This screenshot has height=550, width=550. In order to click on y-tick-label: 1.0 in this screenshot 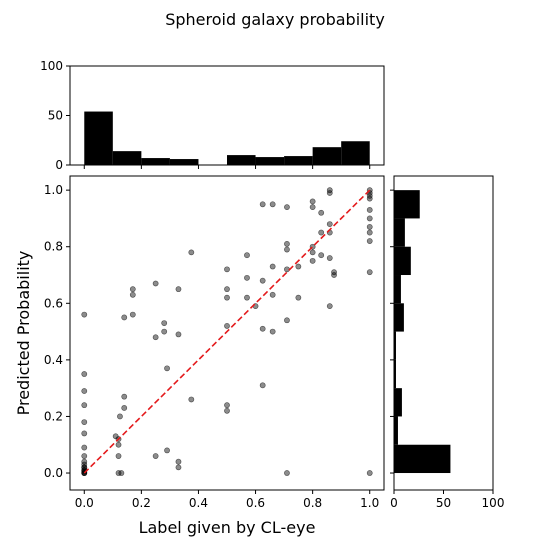, I will do `click(53, 190)`.